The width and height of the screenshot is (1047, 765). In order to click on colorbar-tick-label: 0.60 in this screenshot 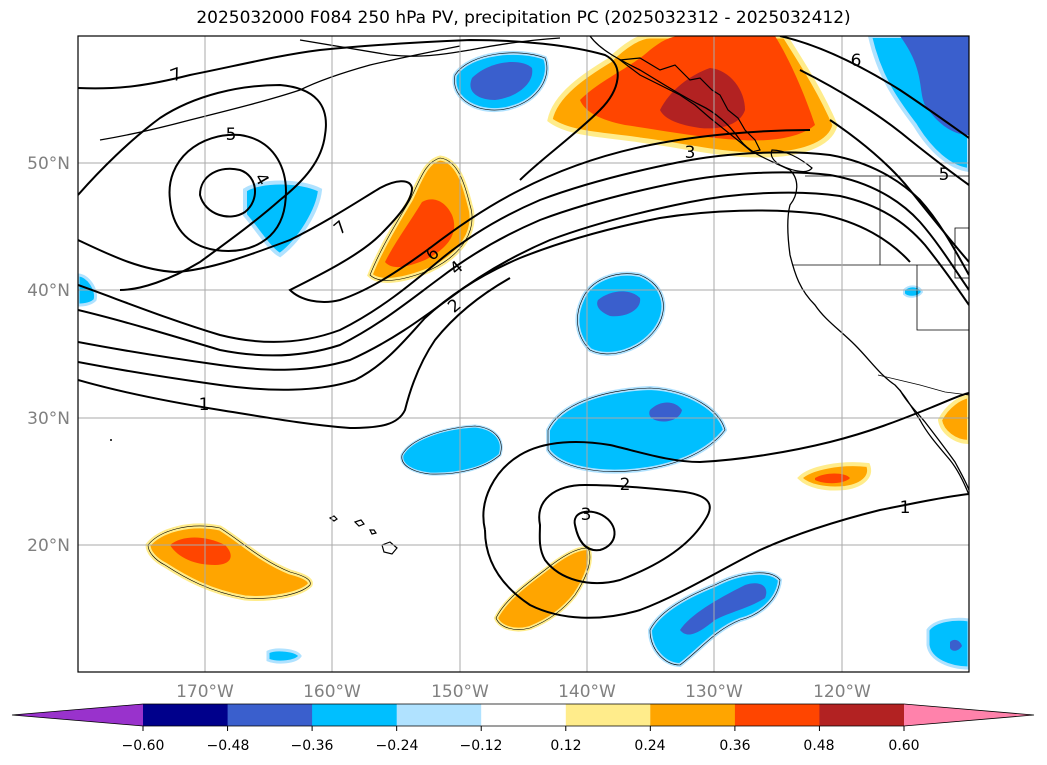, I will do `click(903, 746)`.